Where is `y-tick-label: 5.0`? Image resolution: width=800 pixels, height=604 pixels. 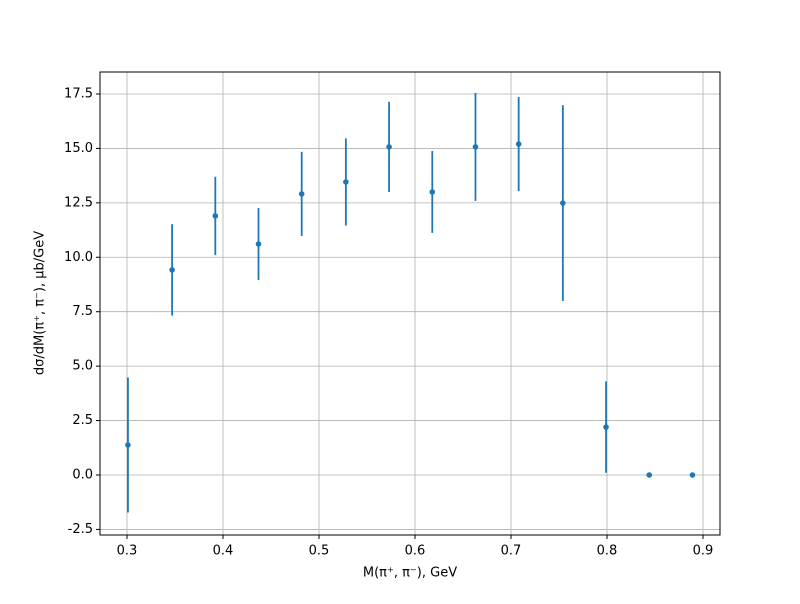
y-tick-label: 5.0 is located at coordinates (82, 366).